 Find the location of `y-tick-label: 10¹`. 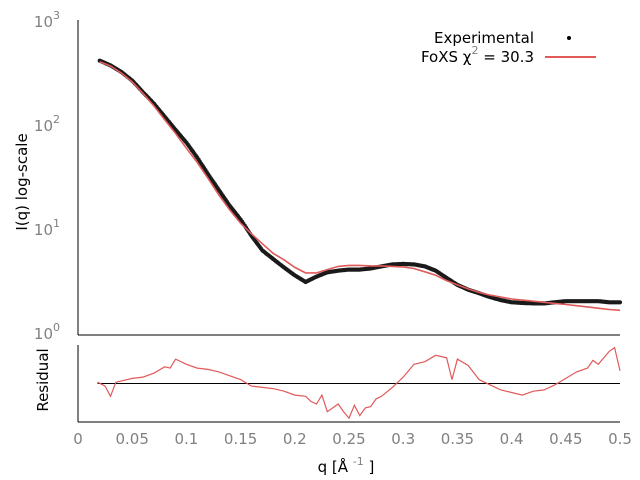

y-tick-label: 10¹ is located at coordinates (47, 228).